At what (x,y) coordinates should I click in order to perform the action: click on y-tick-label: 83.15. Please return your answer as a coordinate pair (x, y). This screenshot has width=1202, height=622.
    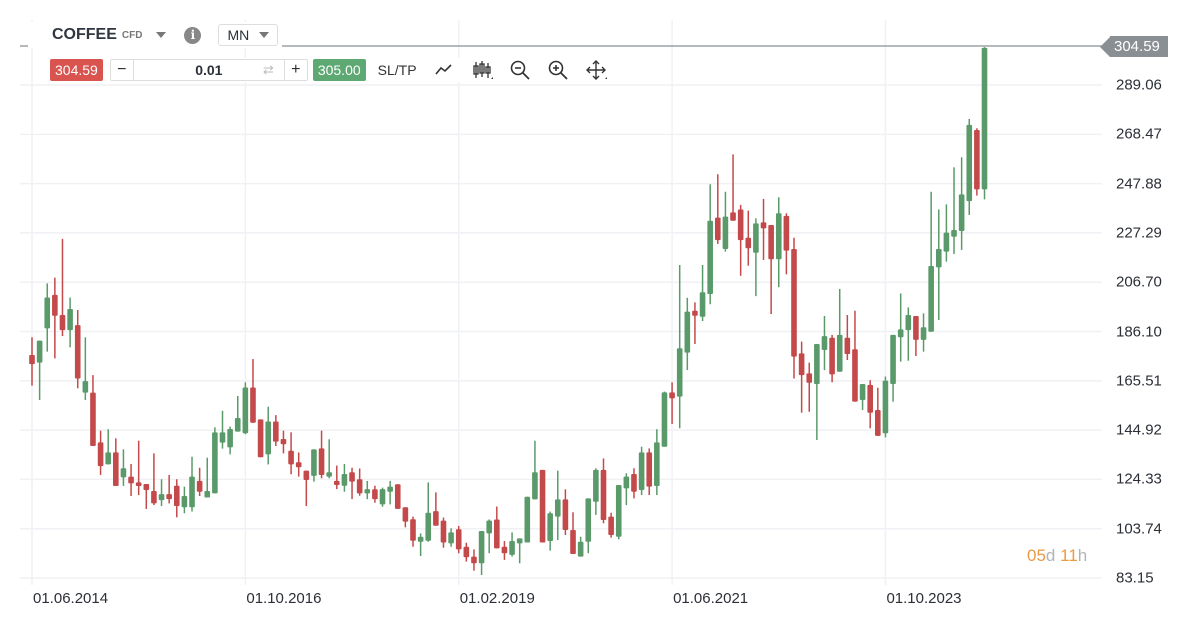
    Looking at the image, I should click on (1135, 578).